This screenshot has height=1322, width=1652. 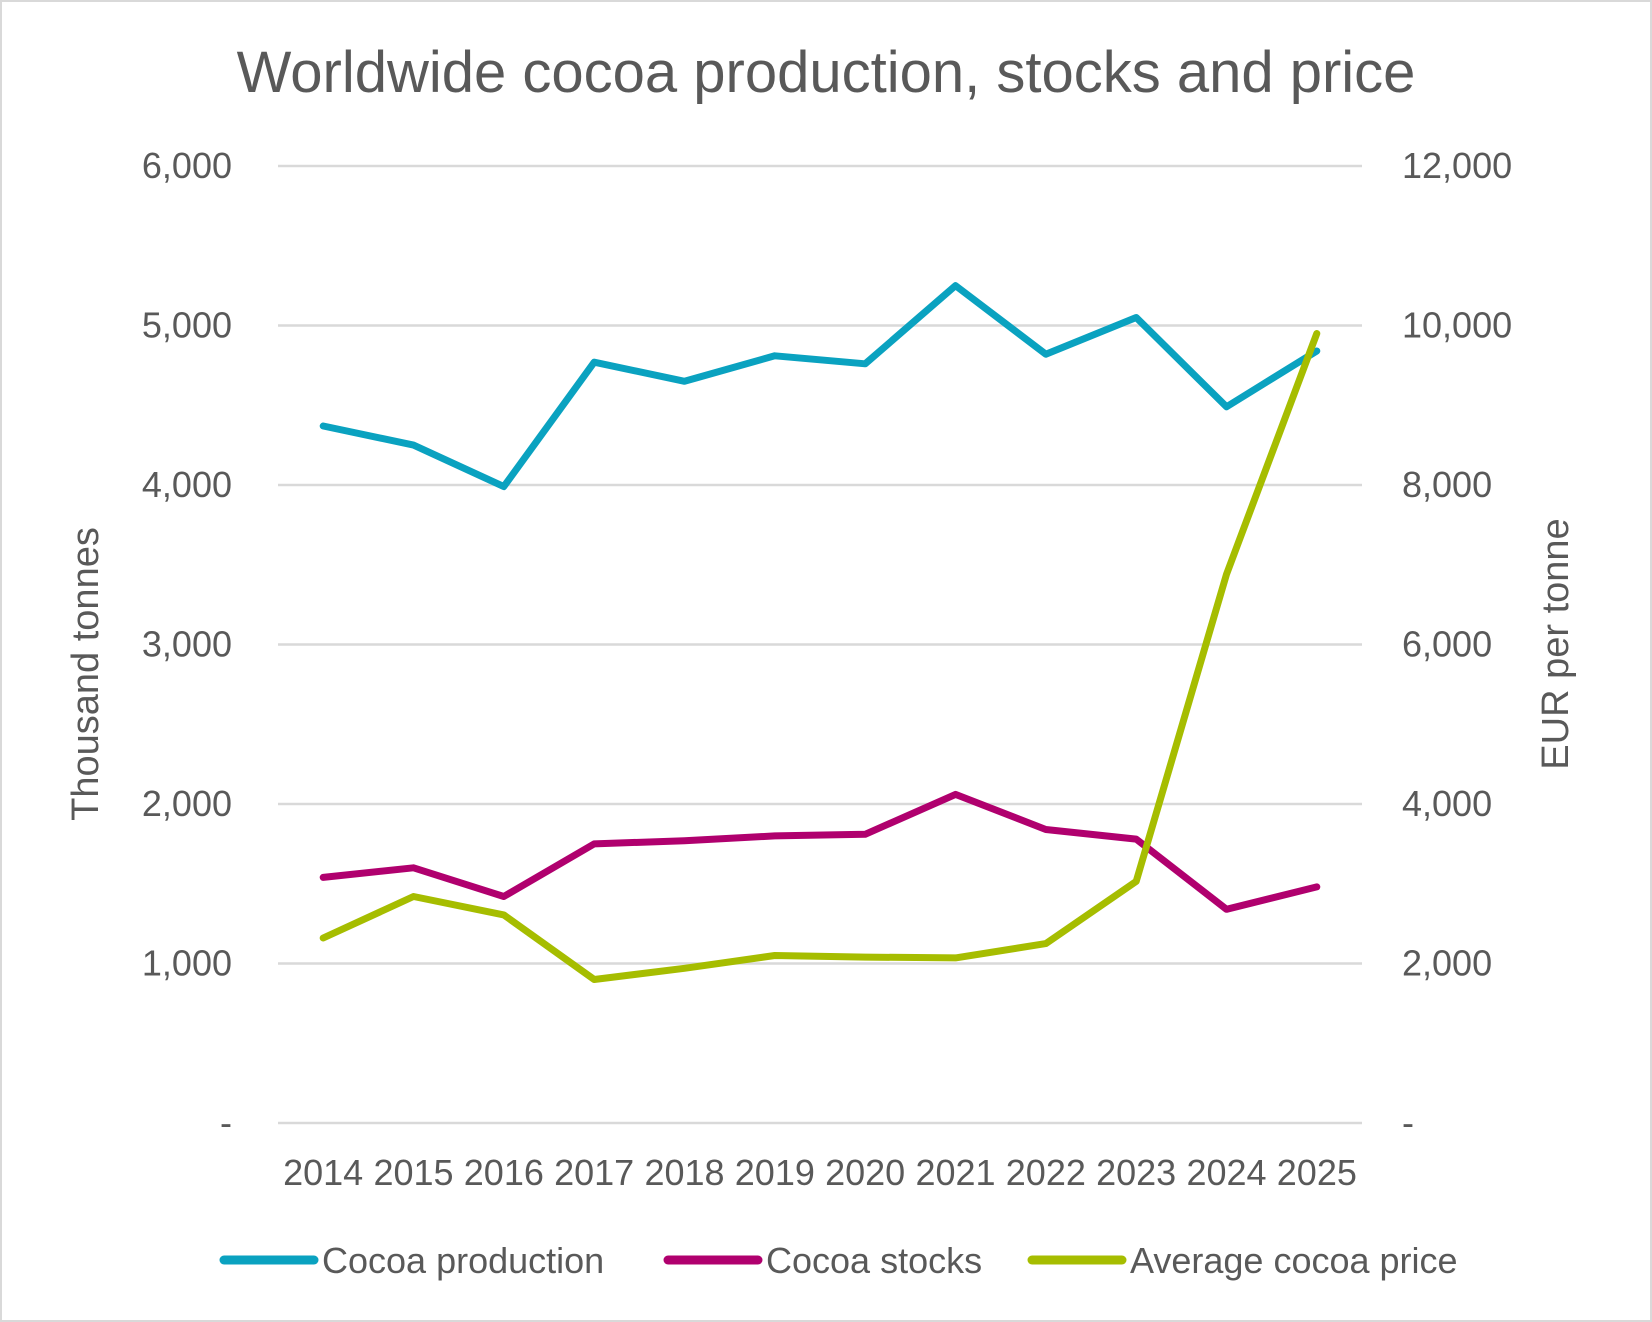 I want to click on legend-label-average-cocoa-price: Average cocoa price, so click(x=1294, y=1260).